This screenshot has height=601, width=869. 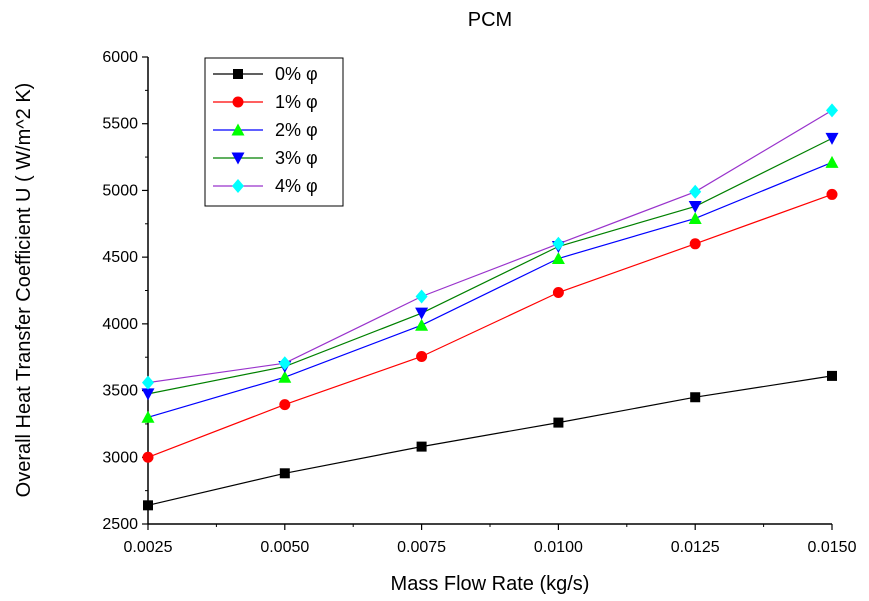 What do you see at coordinates (695, 547) in the screenshot?
I see `x-tick-label: 0.0125` at bounding box center [695, 547].